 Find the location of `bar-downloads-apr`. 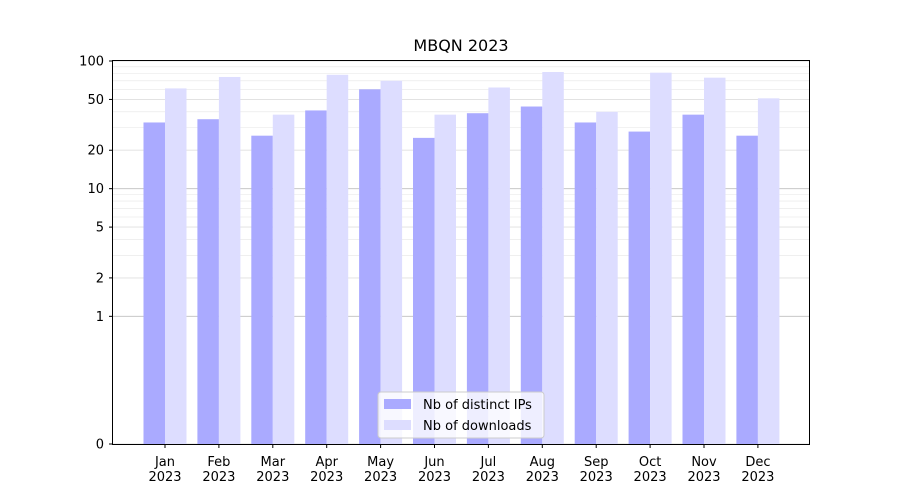

bar-downloads-apr is located at coordinates (337, 259).